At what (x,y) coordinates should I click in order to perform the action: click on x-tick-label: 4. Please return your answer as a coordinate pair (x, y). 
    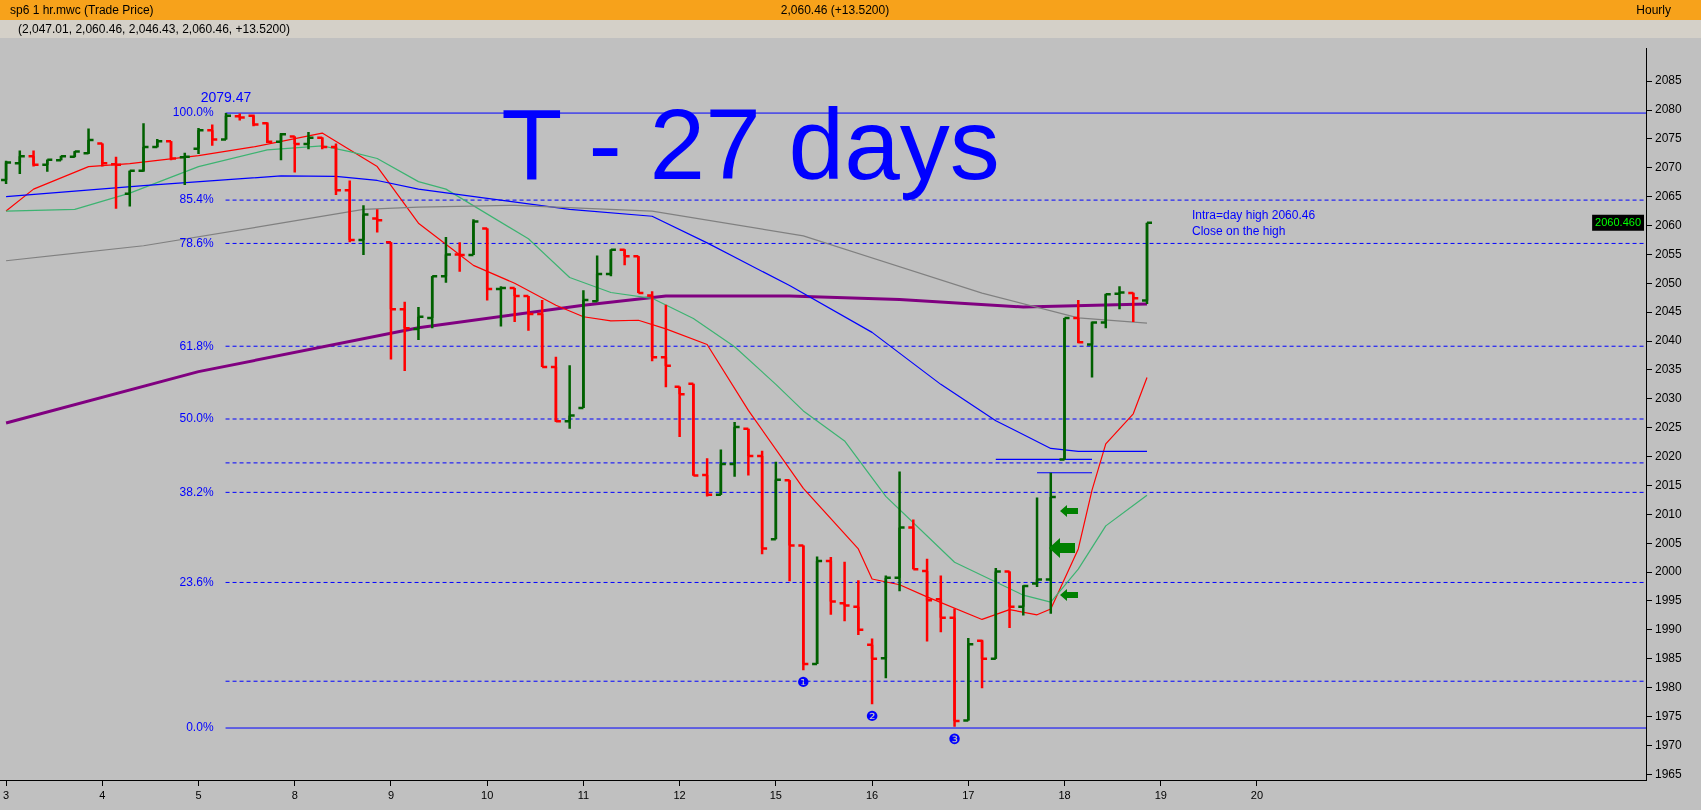
    Looking at the image, I should click on (102, 794).